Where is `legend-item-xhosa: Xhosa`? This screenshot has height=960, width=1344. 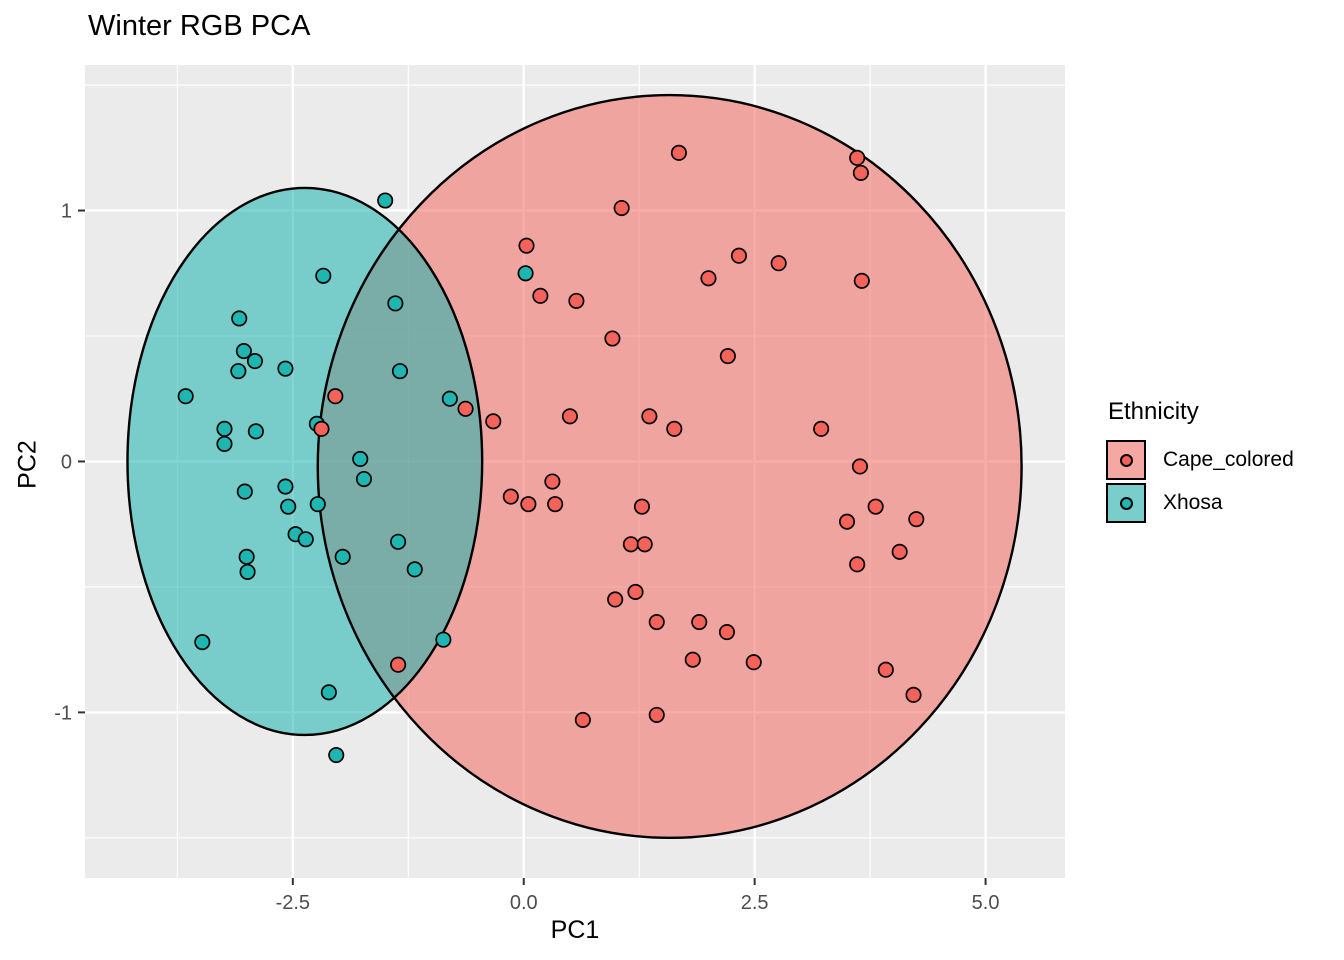
legend-item-xhosa: Xhosa is located at coordinates (1200, 503).